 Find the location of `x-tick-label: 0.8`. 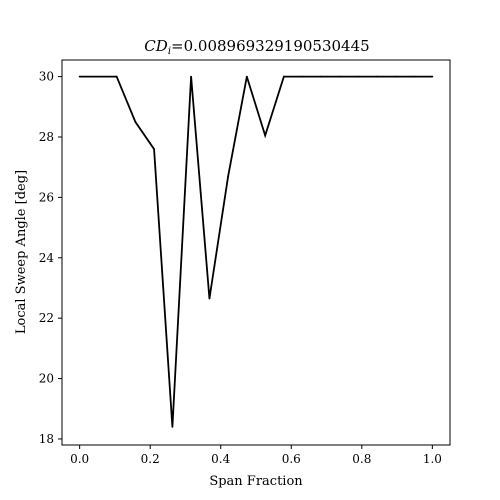

x-tick-label: 0.8 is located at coordinates (361, 459).